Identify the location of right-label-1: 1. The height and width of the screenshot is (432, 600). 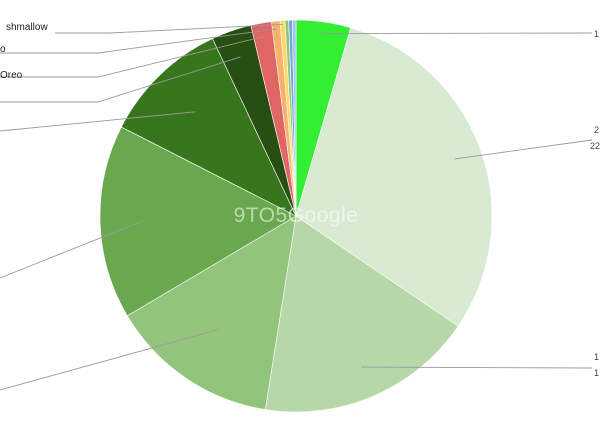
(596, 34).